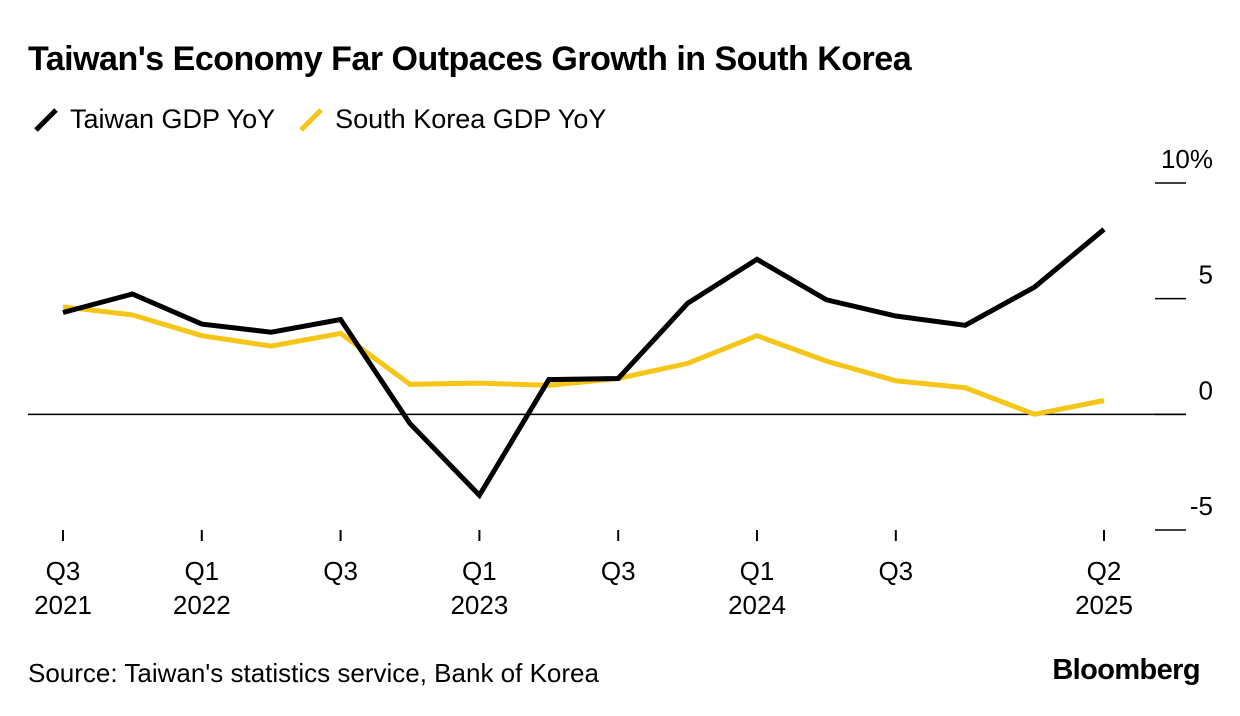 The height and width of the screenshot is (716, 1240). Describe the element at coordinates (479, 605) in the screenshot. I see `x-tick-year-3: 2023` at that location.